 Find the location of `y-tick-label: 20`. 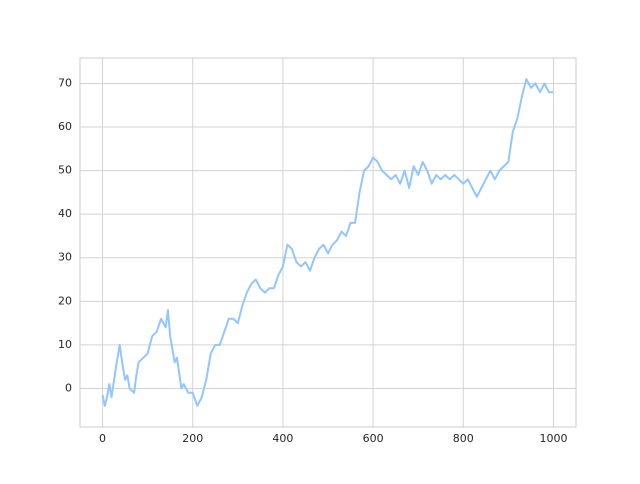

y-tick-label: 20 is located at coordinates (65, 300).